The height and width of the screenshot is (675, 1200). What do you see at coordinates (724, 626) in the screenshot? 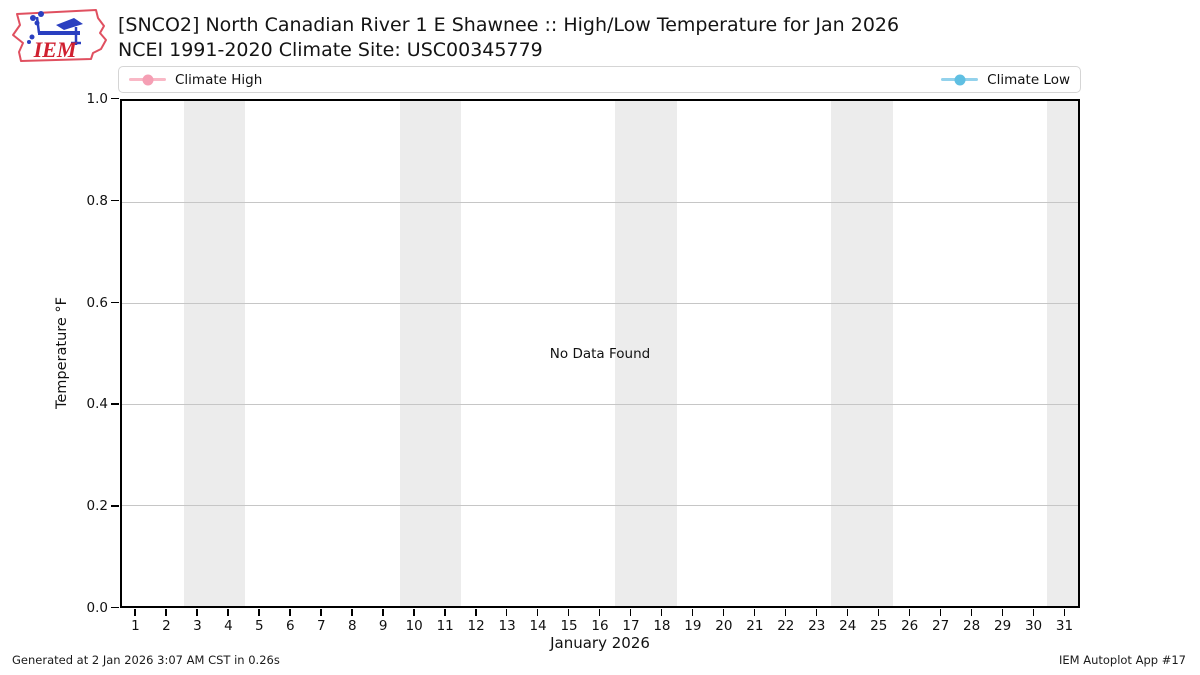
I see `x-tick-label: 20` at bounding box center [724, 626].